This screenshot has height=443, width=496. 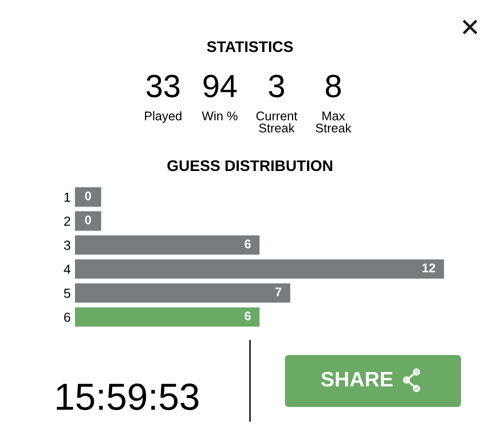 What do you see at coordinates (67, 245) in the screenshot?
I see `y-tick-label: 3` at bounding box center [67, 245].